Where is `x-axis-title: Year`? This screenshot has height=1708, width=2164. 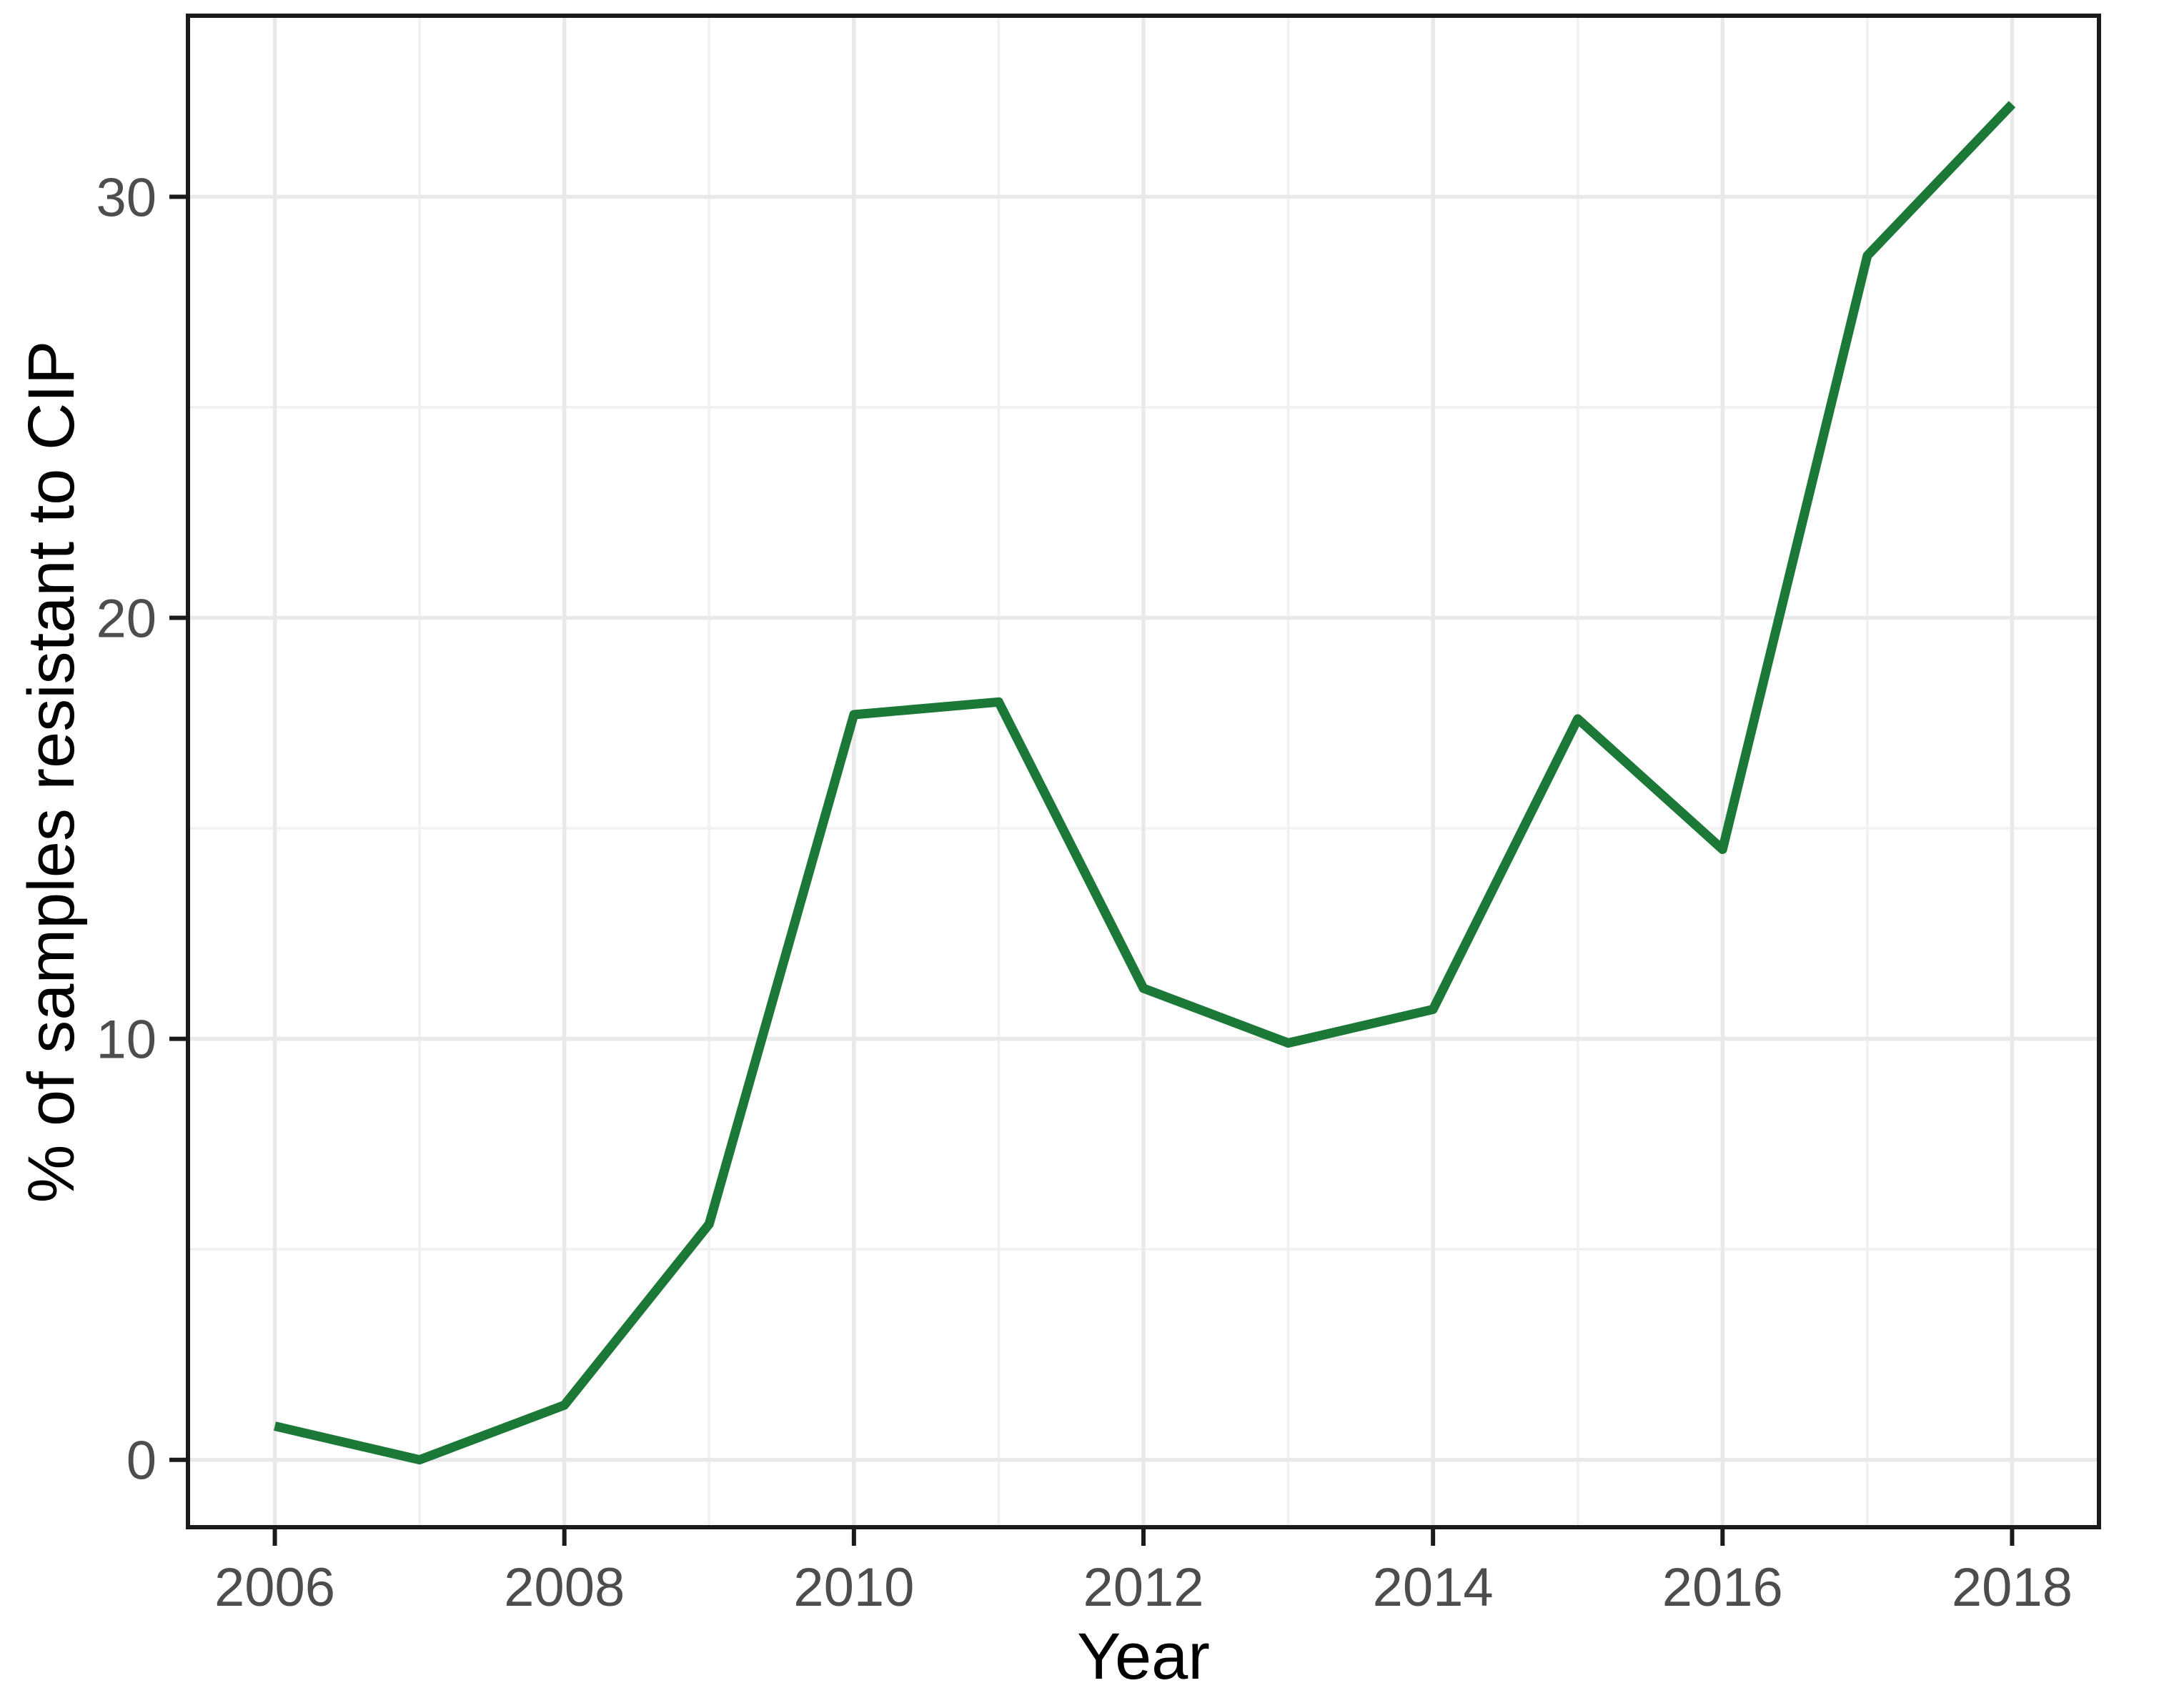 x-axis-title: Year is located at coordinates (1143, 1657).